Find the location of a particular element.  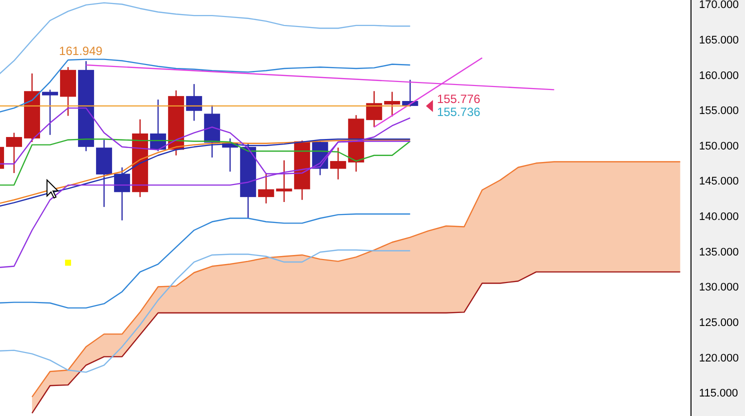

y-tick-label: 160.000 is located at coordinates (719, 76).